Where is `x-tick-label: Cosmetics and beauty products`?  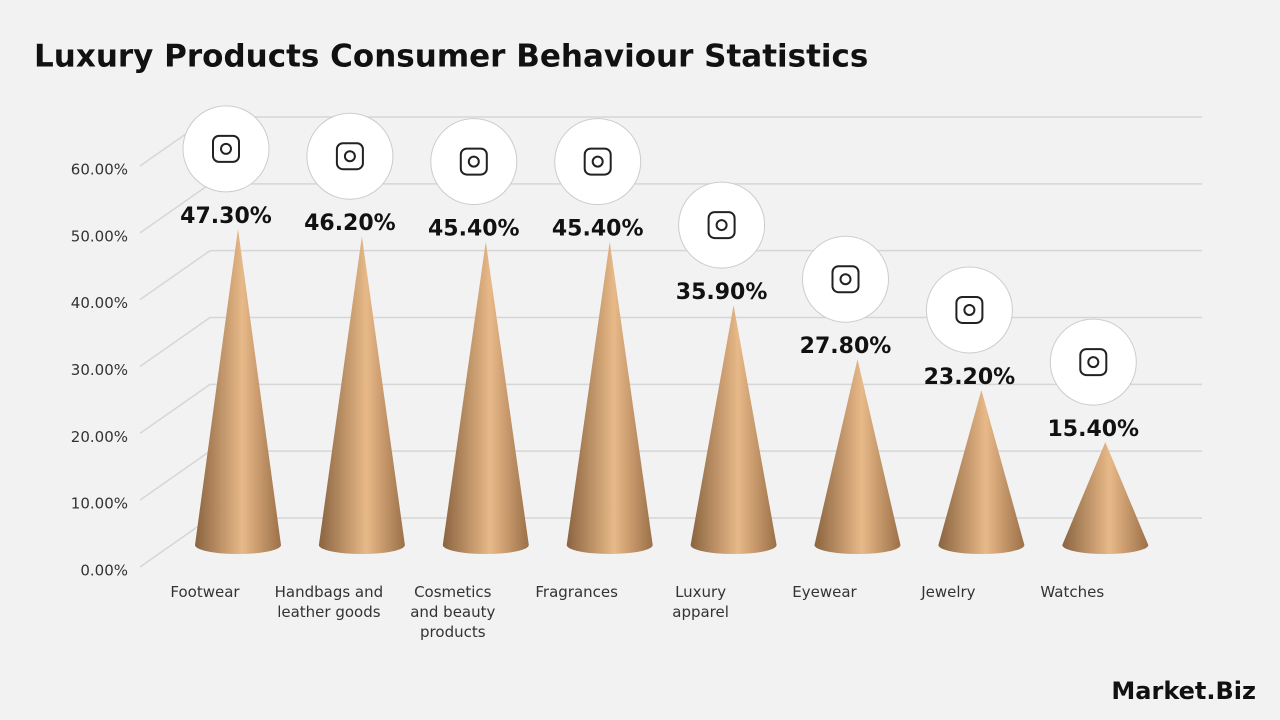
x-tick-label: Cosmetics and beauty products is located at coordinates (453, 612).